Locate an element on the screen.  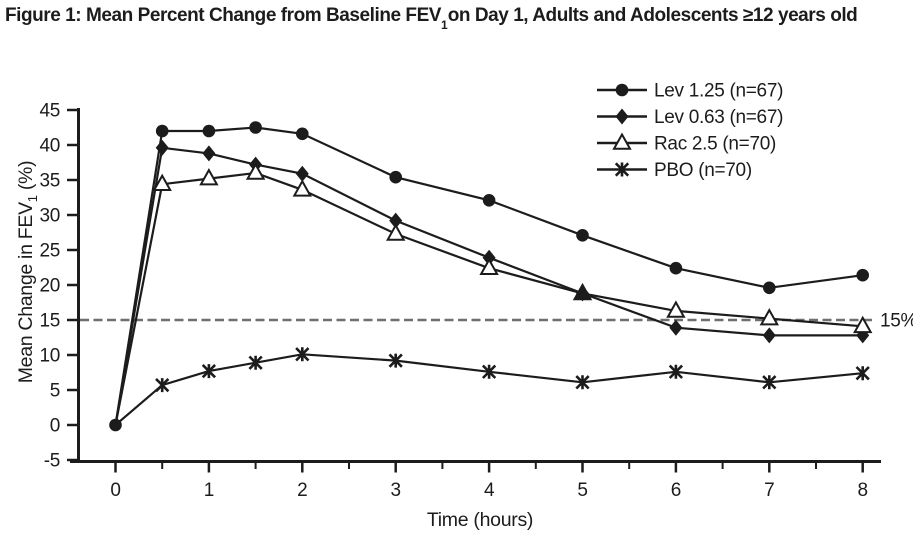
y-tick-label: 35 is located at coordinates (49, 181).